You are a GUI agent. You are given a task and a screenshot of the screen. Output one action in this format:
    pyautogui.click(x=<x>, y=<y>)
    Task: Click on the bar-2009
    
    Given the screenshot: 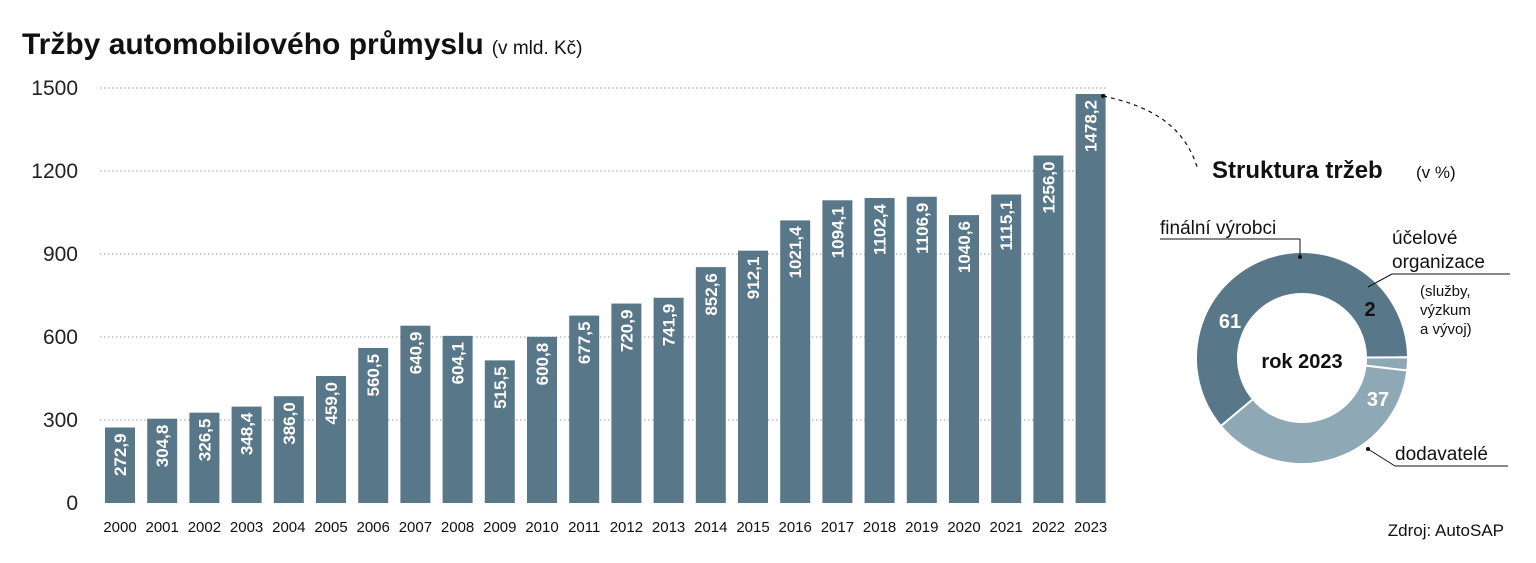 What is the action you would take?
    pyautogui.click(x=499, y=431)
    